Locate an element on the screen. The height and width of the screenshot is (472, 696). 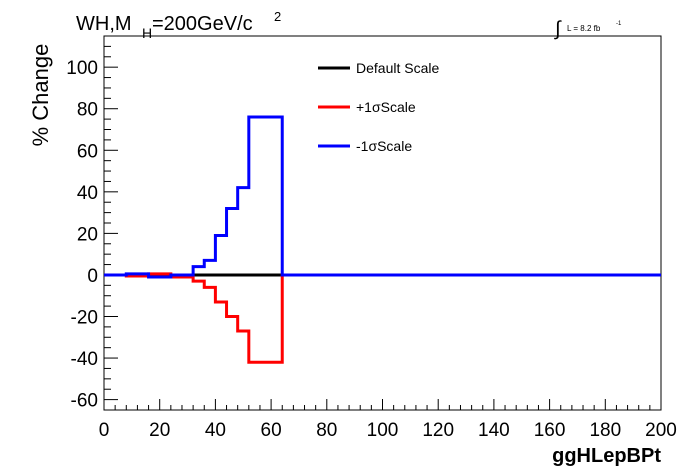
x-tick-label: 180 is located at coordinates (605, 430).